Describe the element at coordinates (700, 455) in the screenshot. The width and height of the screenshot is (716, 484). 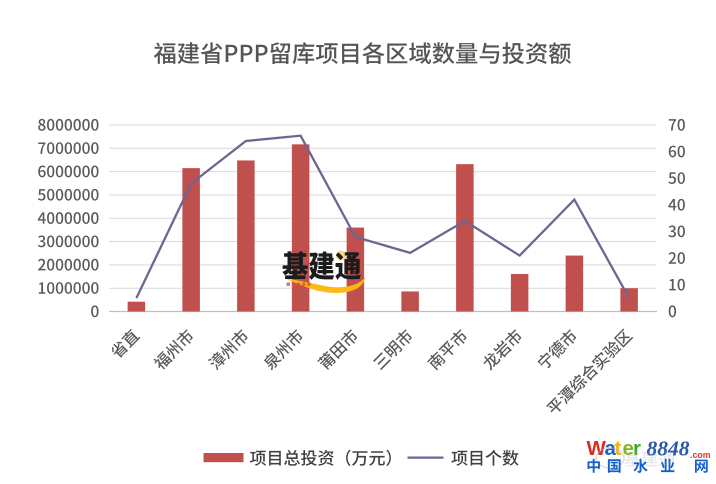
I see `svg-text: .com` at that location.